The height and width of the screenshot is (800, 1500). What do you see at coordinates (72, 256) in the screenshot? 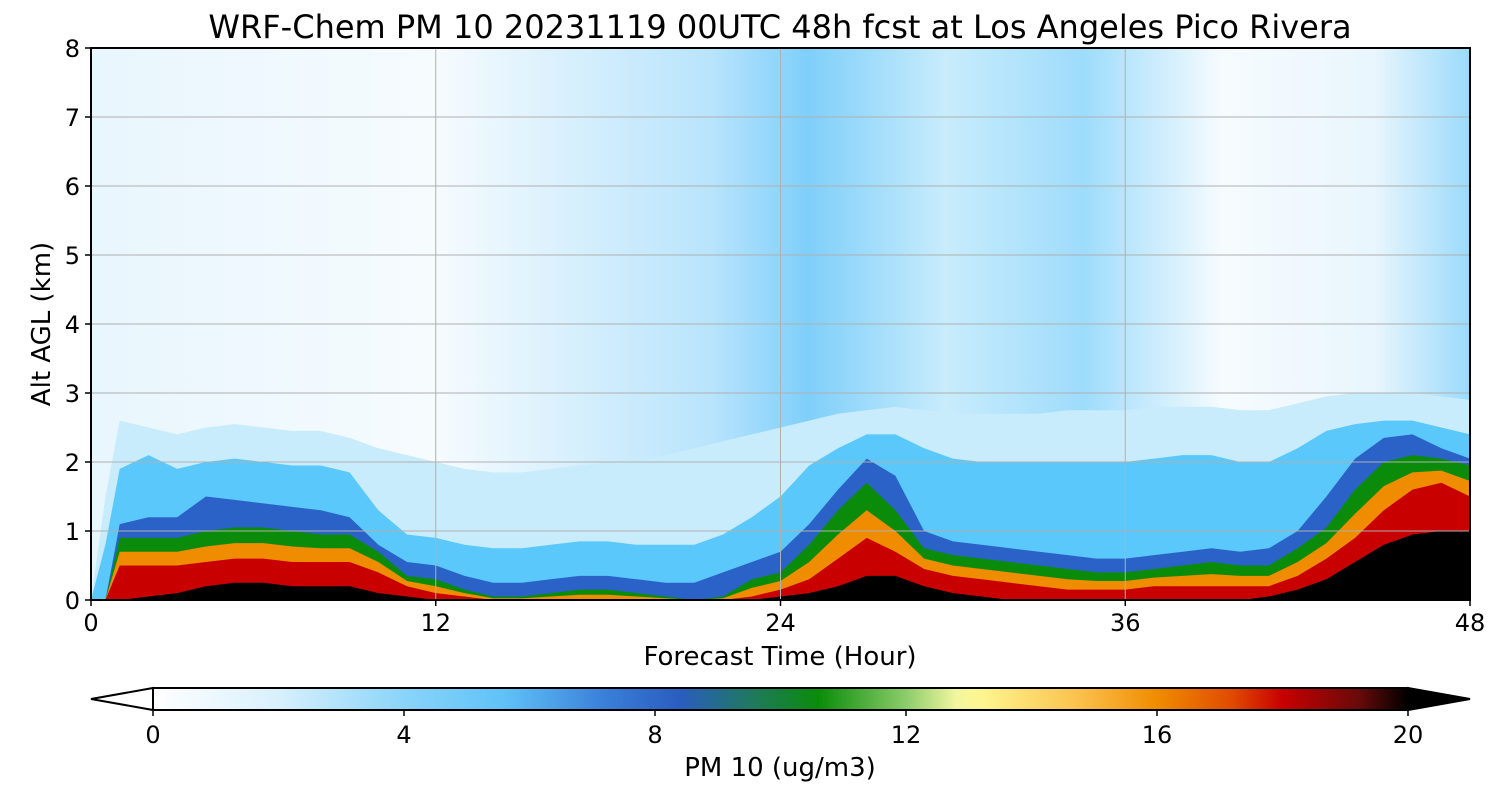
I see `y-tick-label: 5` at bounding box center [72, 256].